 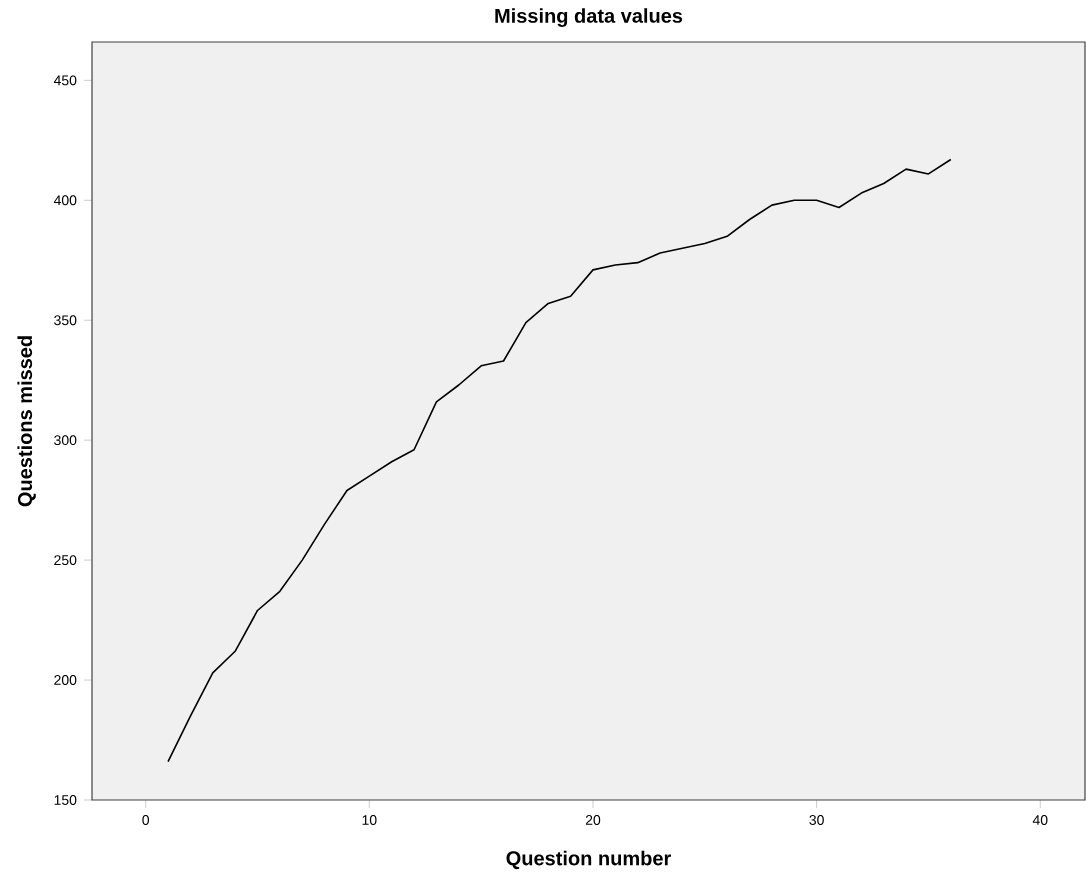 What do you see at coordinates (588, 860) in the screenshot?
I see `x-axis-title: Question number` at bounding box center [588, 860].